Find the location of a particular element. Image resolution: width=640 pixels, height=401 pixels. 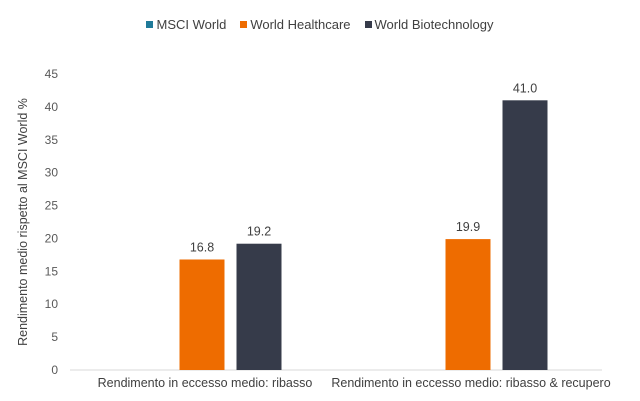

y-tick-label: 35 is located at coordinates (52, 140).